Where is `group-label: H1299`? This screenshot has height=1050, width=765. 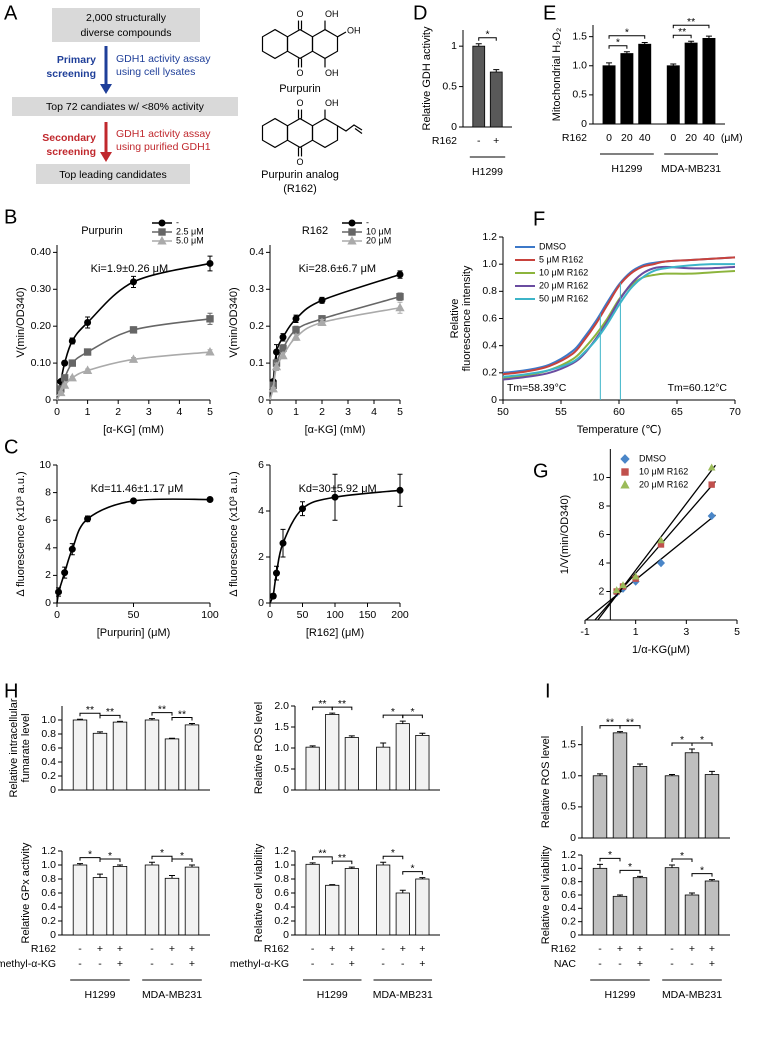 group-label: H1299 is located at coordinates (332, 995).